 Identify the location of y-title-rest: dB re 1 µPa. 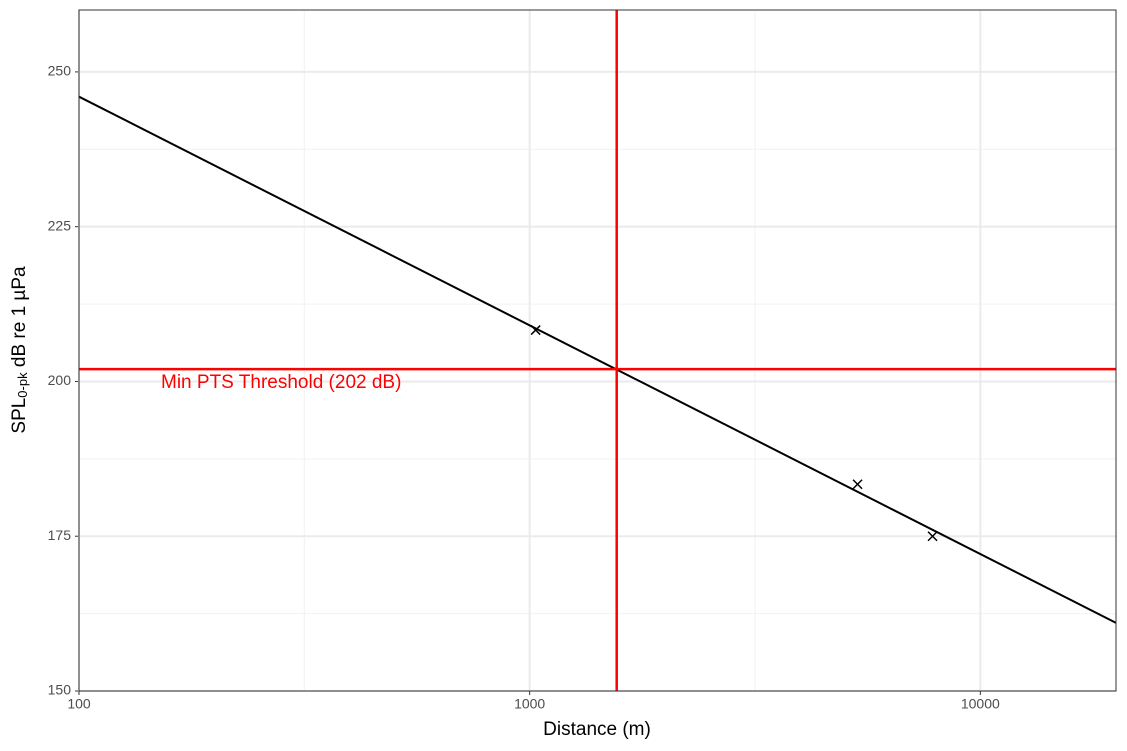
(19, 319).